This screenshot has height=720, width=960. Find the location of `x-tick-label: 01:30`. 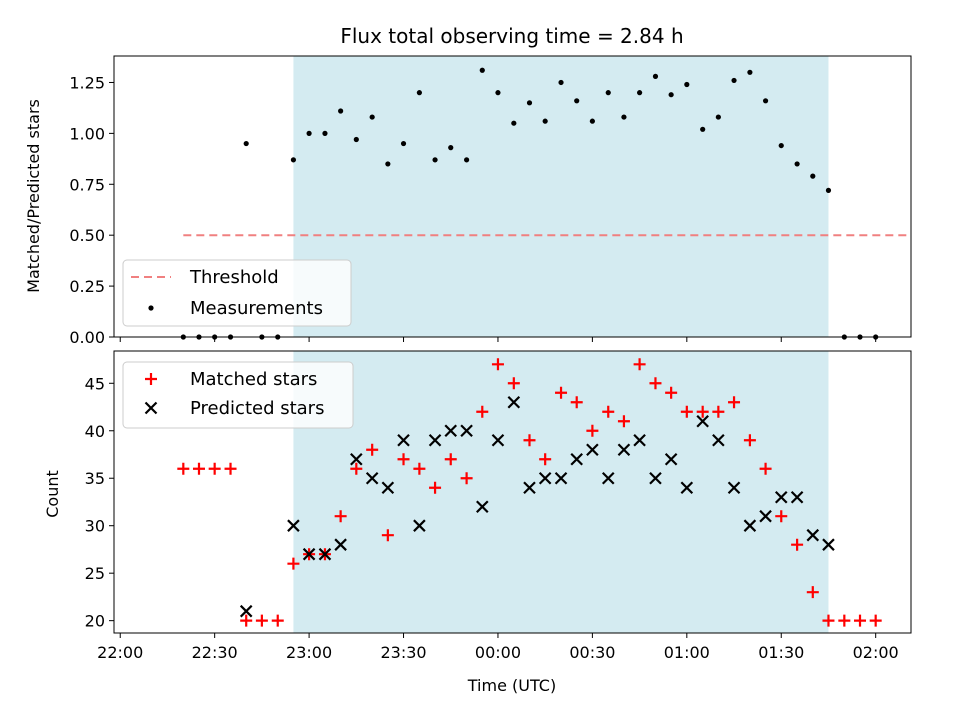

x-tick-label: 01:30 is located at coordinates (781, 652).